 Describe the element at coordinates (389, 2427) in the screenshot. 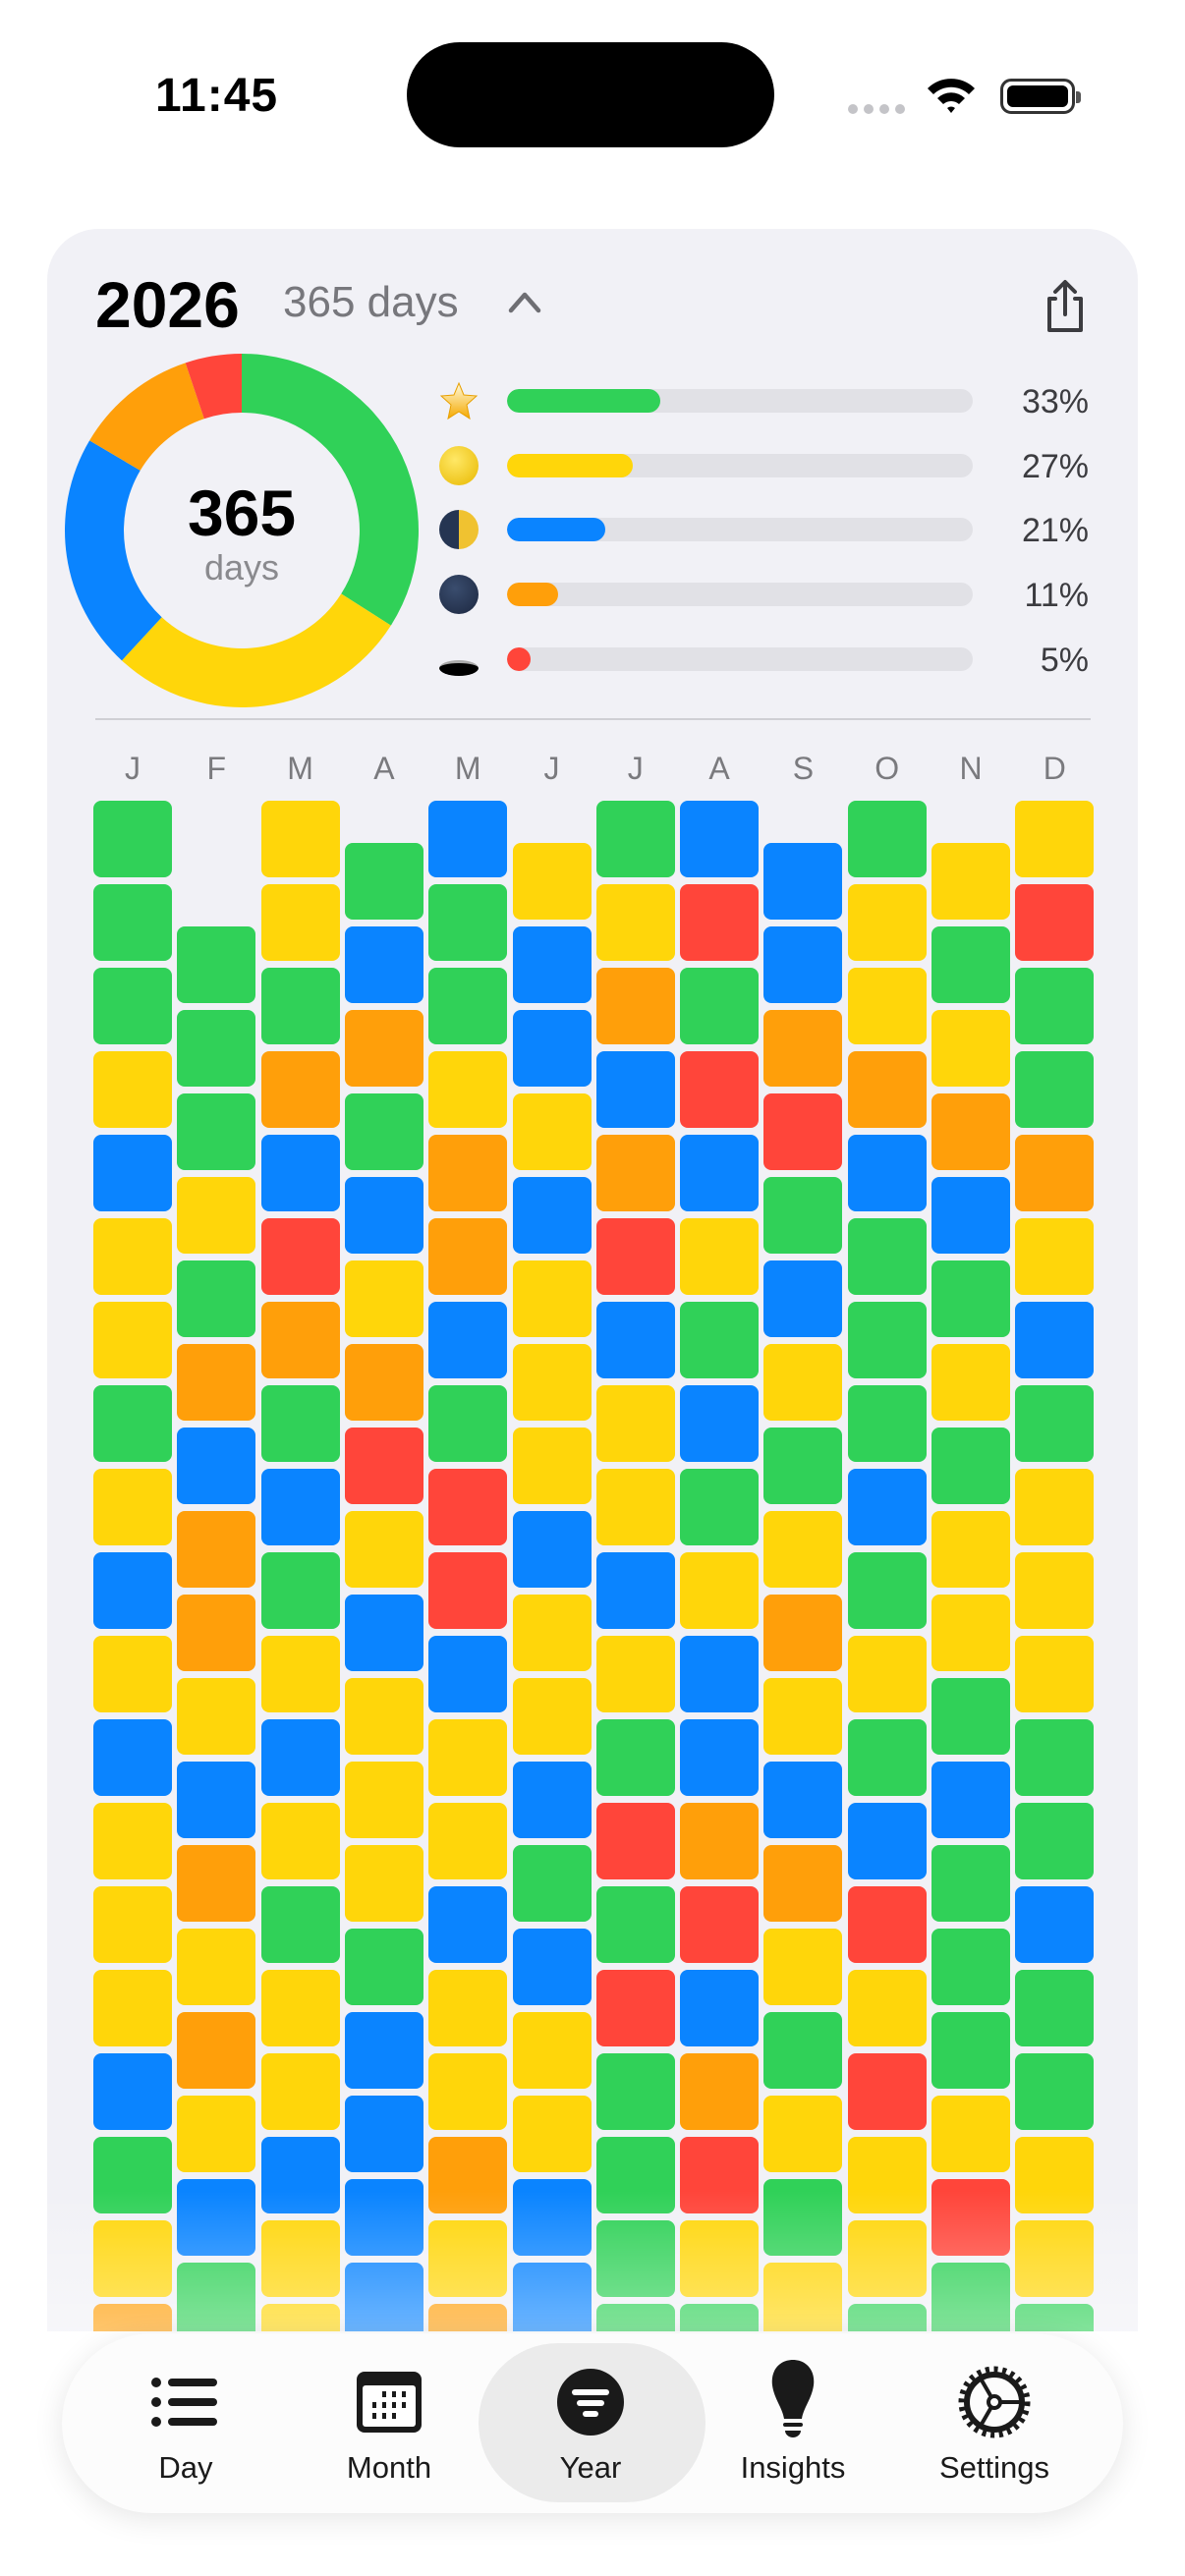

I see `tab-month: Month` at that location.